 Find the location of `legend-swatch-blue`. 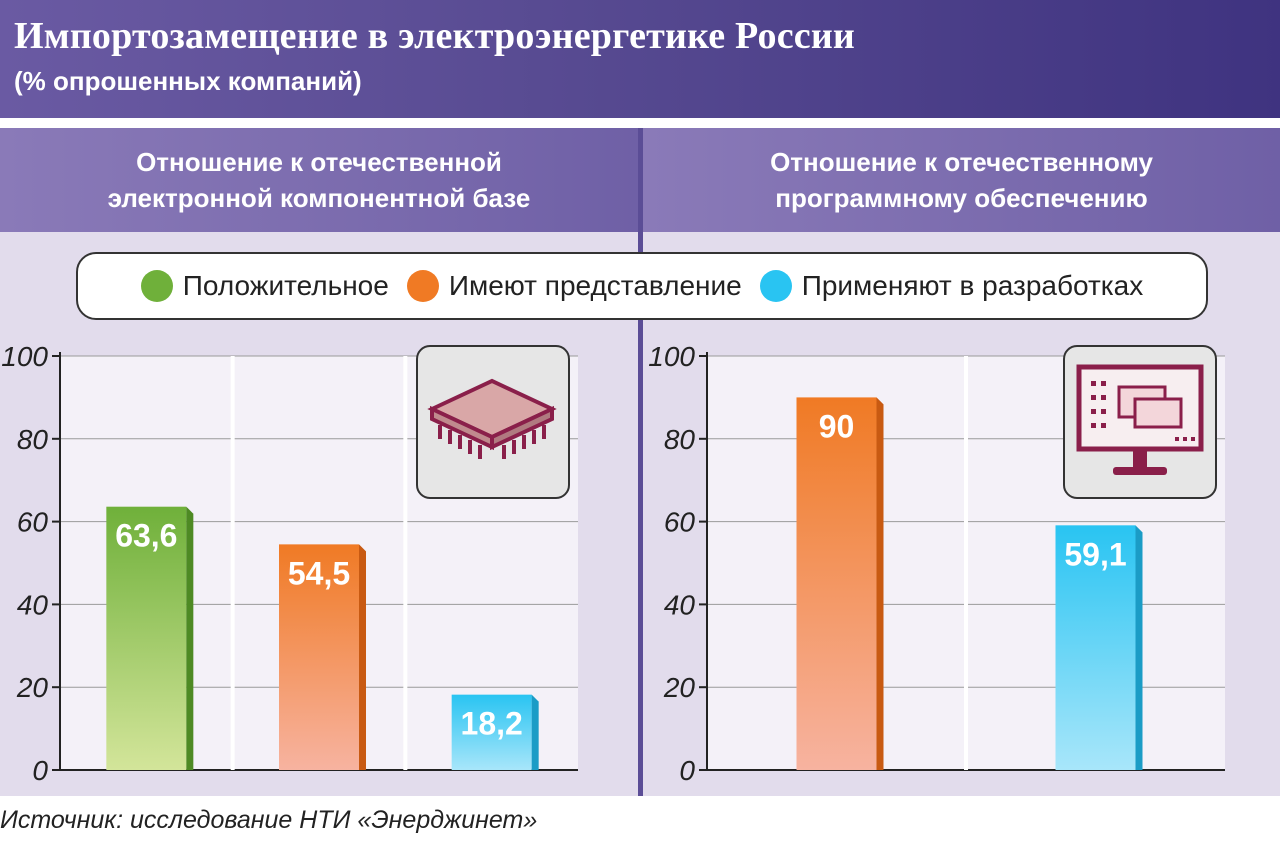

legend-swatch-blue is located at coordinates (775, 286).